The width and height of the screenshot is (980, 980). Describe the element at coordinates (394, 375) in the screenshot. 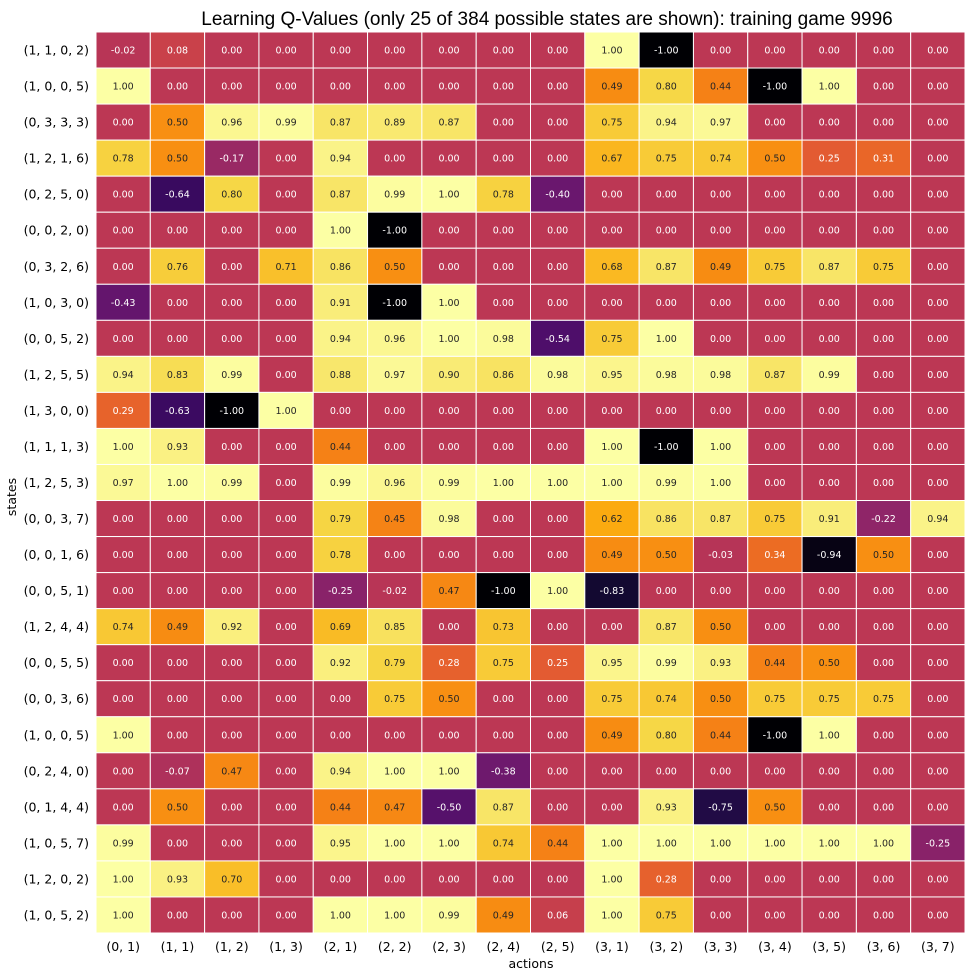

I see `cell-value-label: 0.97` at that location.